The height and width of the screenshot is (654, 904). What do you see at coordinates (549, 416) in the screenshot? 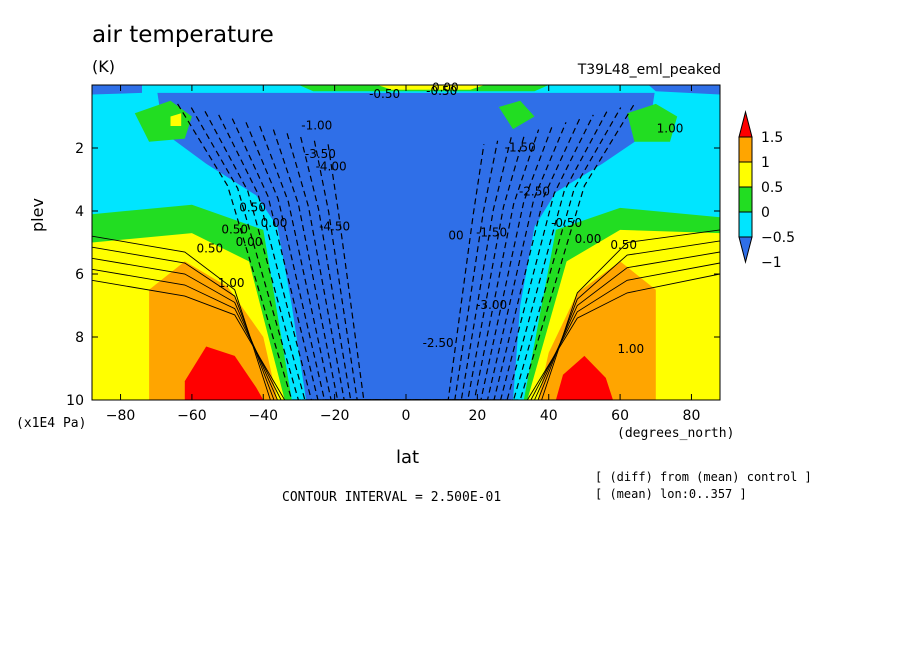
I see `x-tick-label: 40` at bounding box center [549, 416].